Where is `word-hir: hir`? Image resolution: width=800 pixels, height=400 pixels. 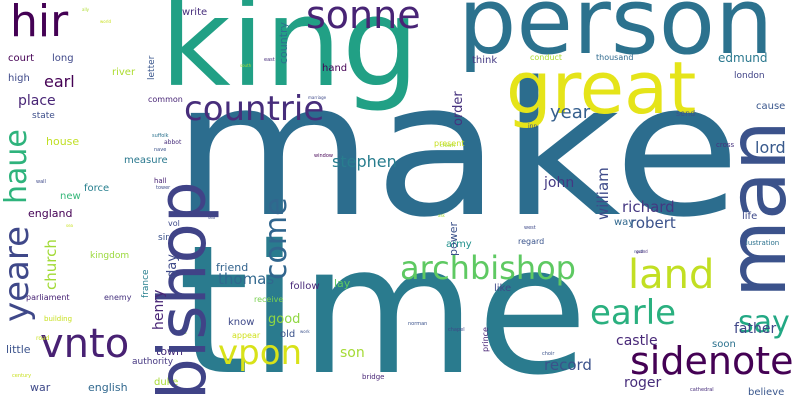
word-hir: hir is located at coordinates (39, 23).